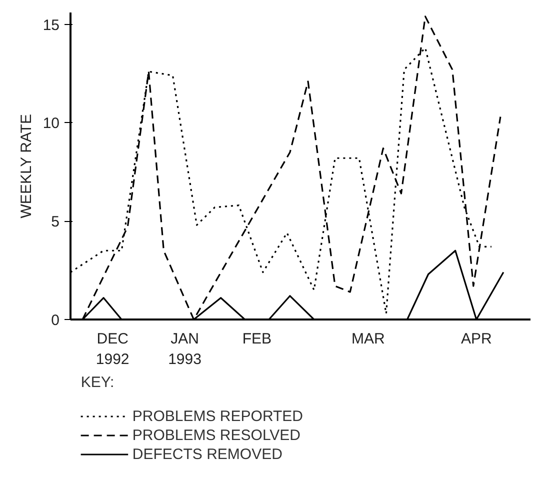  Describe the element at coordinates (55, 222) in the screenshot. I see `y-tick-label: 5` at that location.